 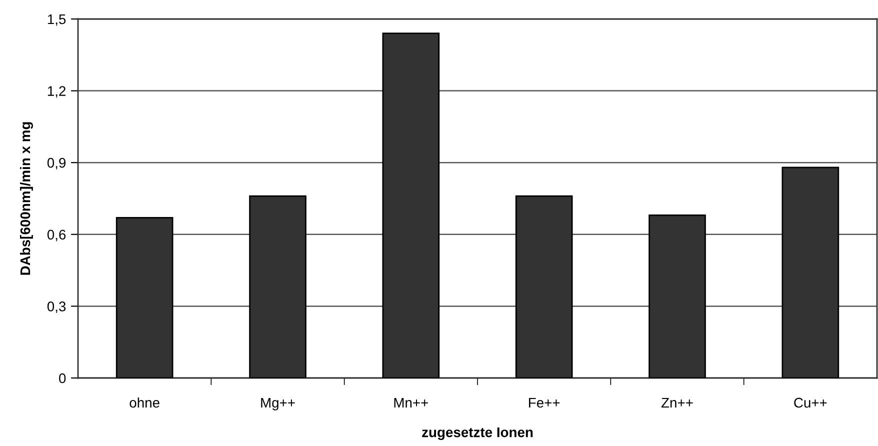 I want to click on y-tick-label: 1,2, so click(x=57, y=92).